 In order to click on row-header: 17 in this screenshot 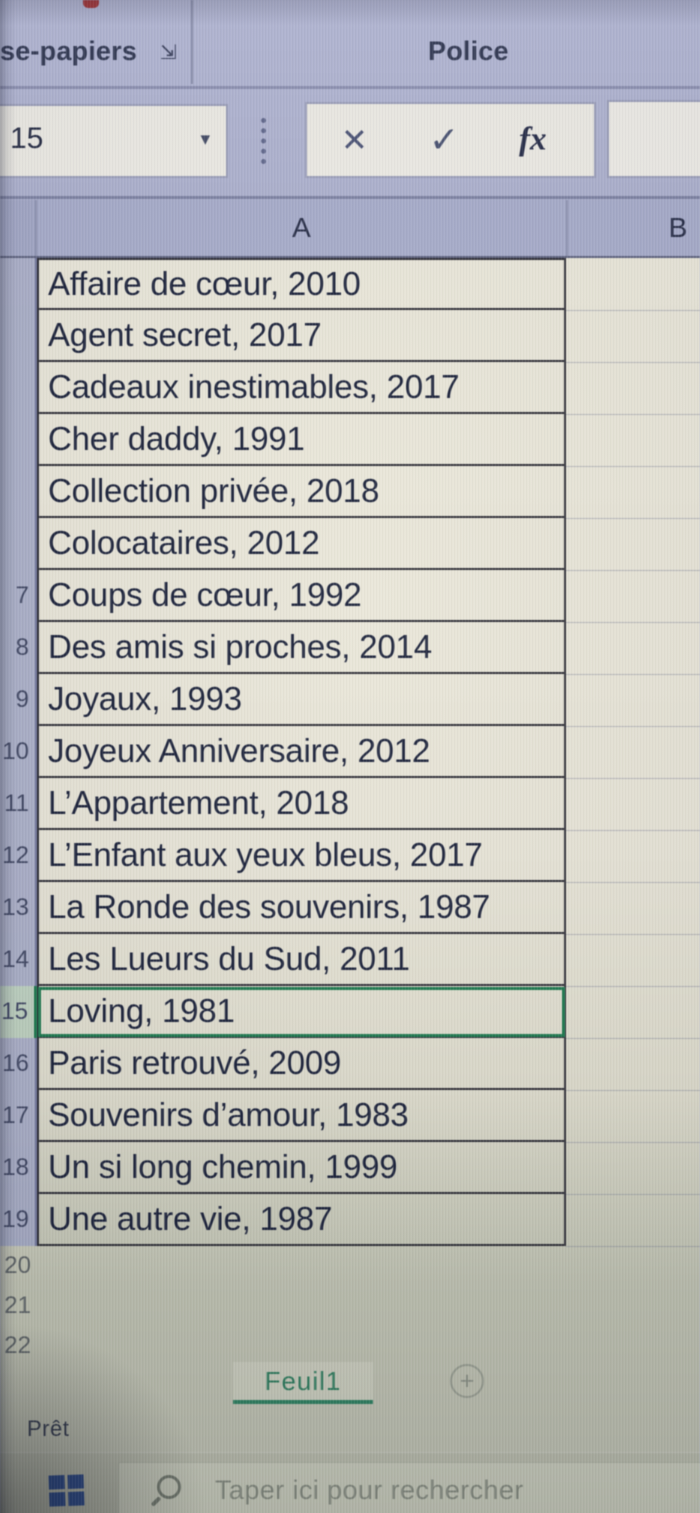, I will do `click(18, 1116)`.